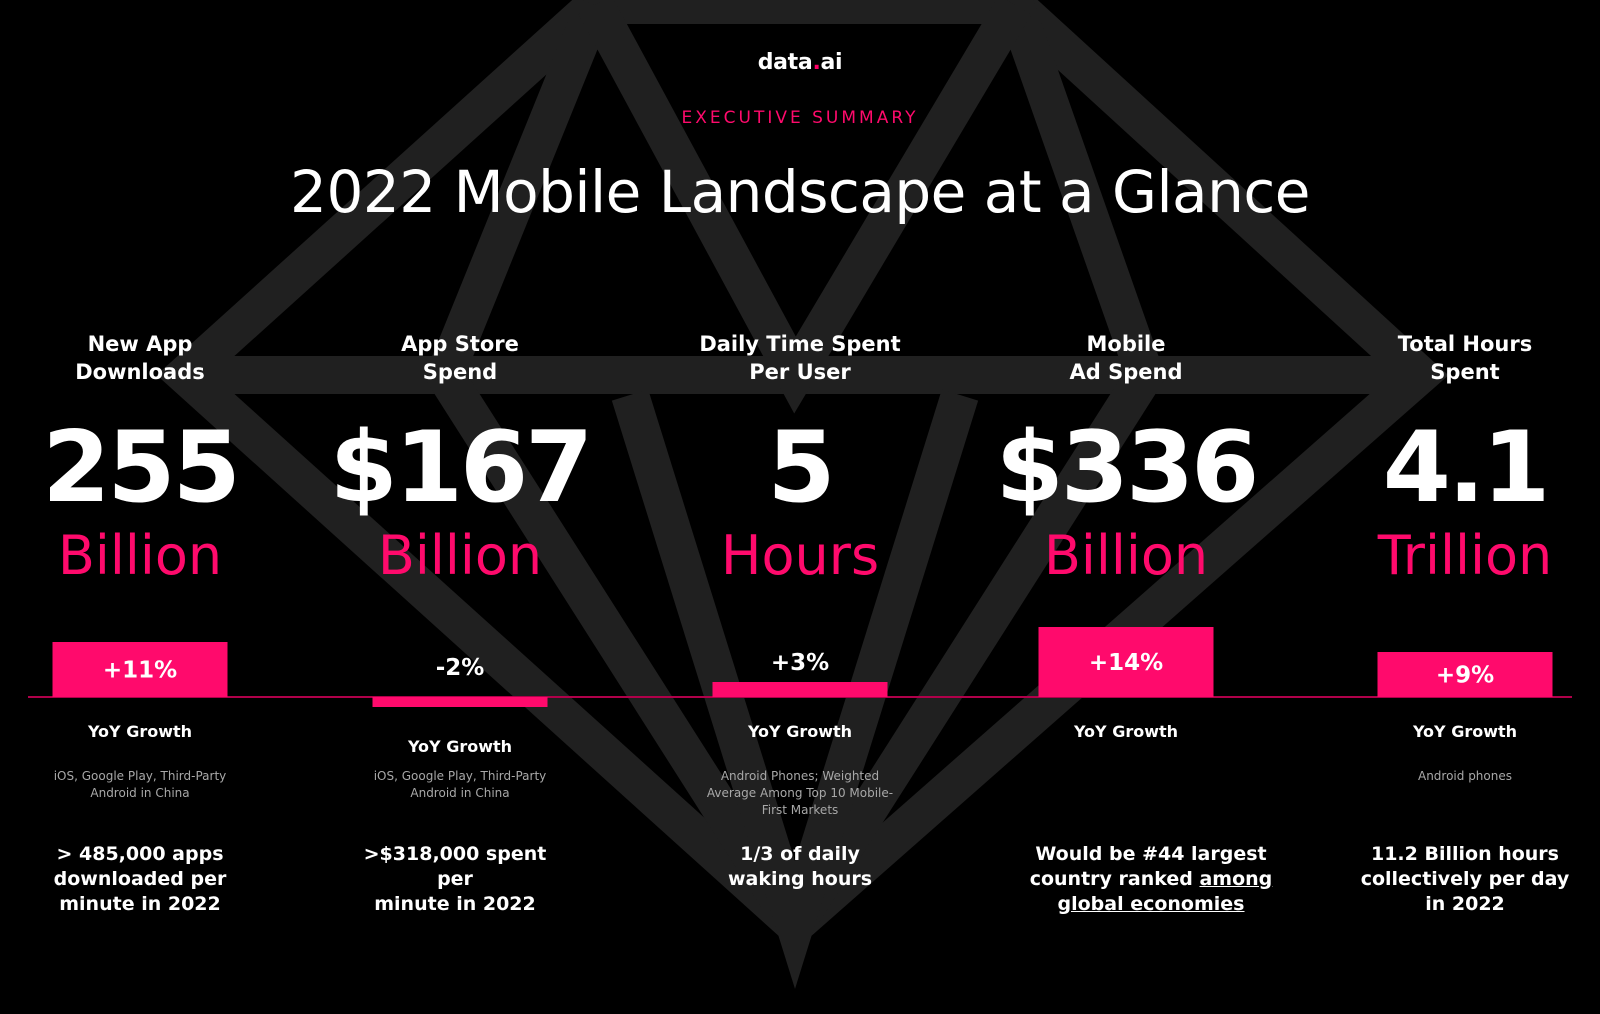 This screenshot has height=1014, width=1600. Describe the element at coordinates (1127, 468) in the screenshot. I see `metric-value: $336` at that location.